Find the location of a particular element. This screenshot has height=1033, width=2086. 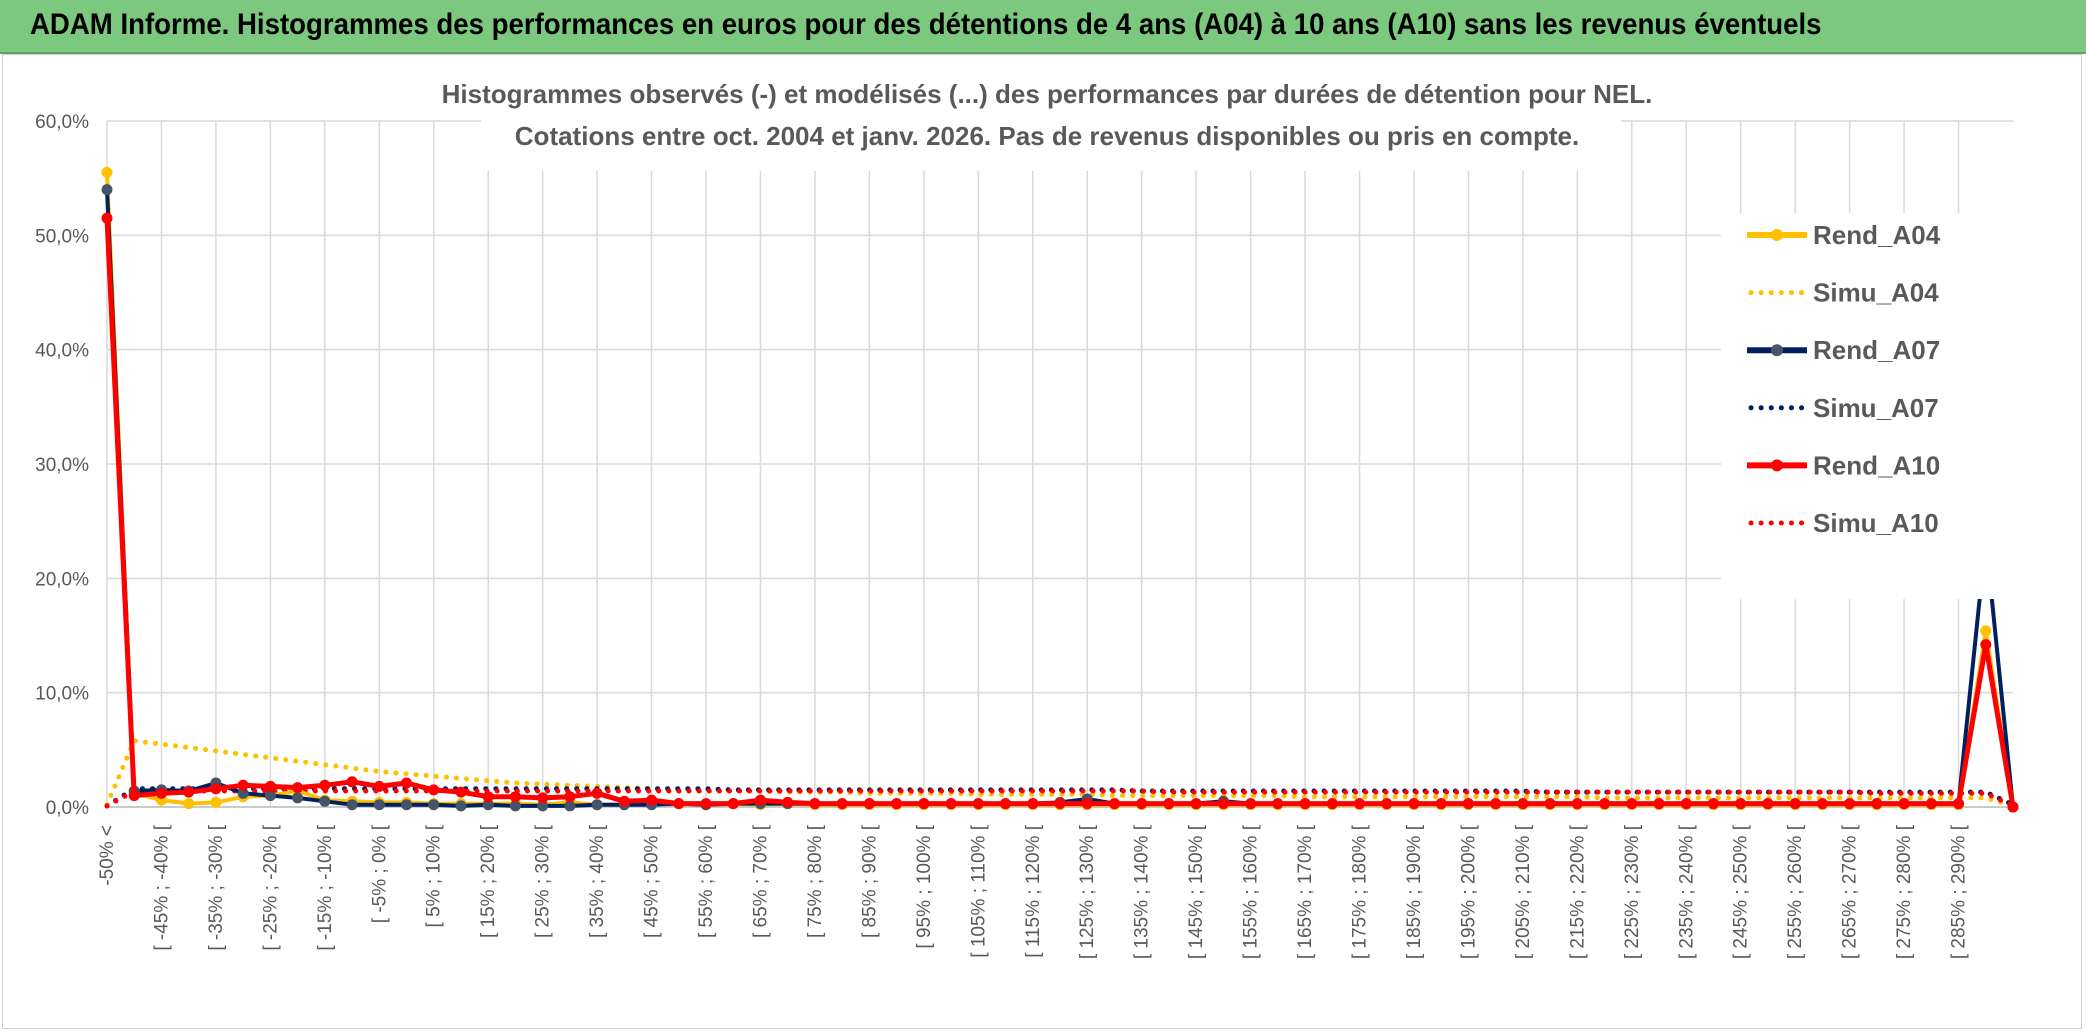

y-tick-label: 40,0% is located at coordinates (62, 351).